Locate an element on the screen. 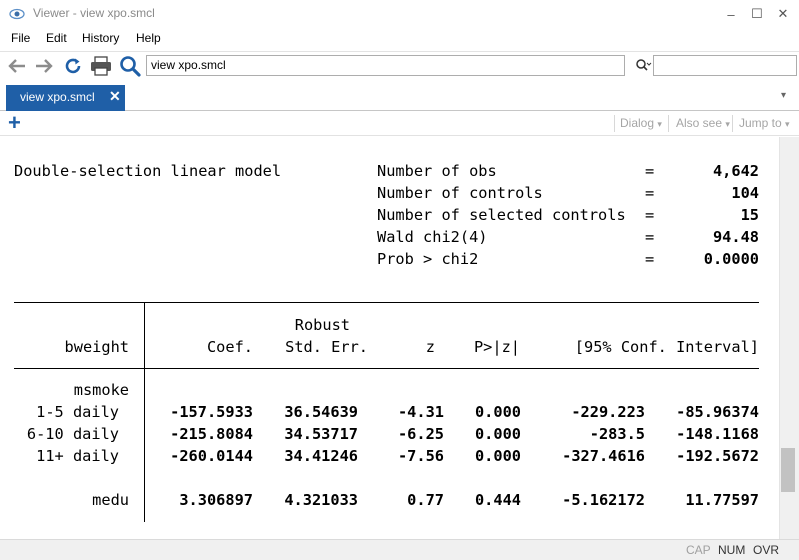  cell-ci-low: -5.162172 is located at coordinates (603, 500).